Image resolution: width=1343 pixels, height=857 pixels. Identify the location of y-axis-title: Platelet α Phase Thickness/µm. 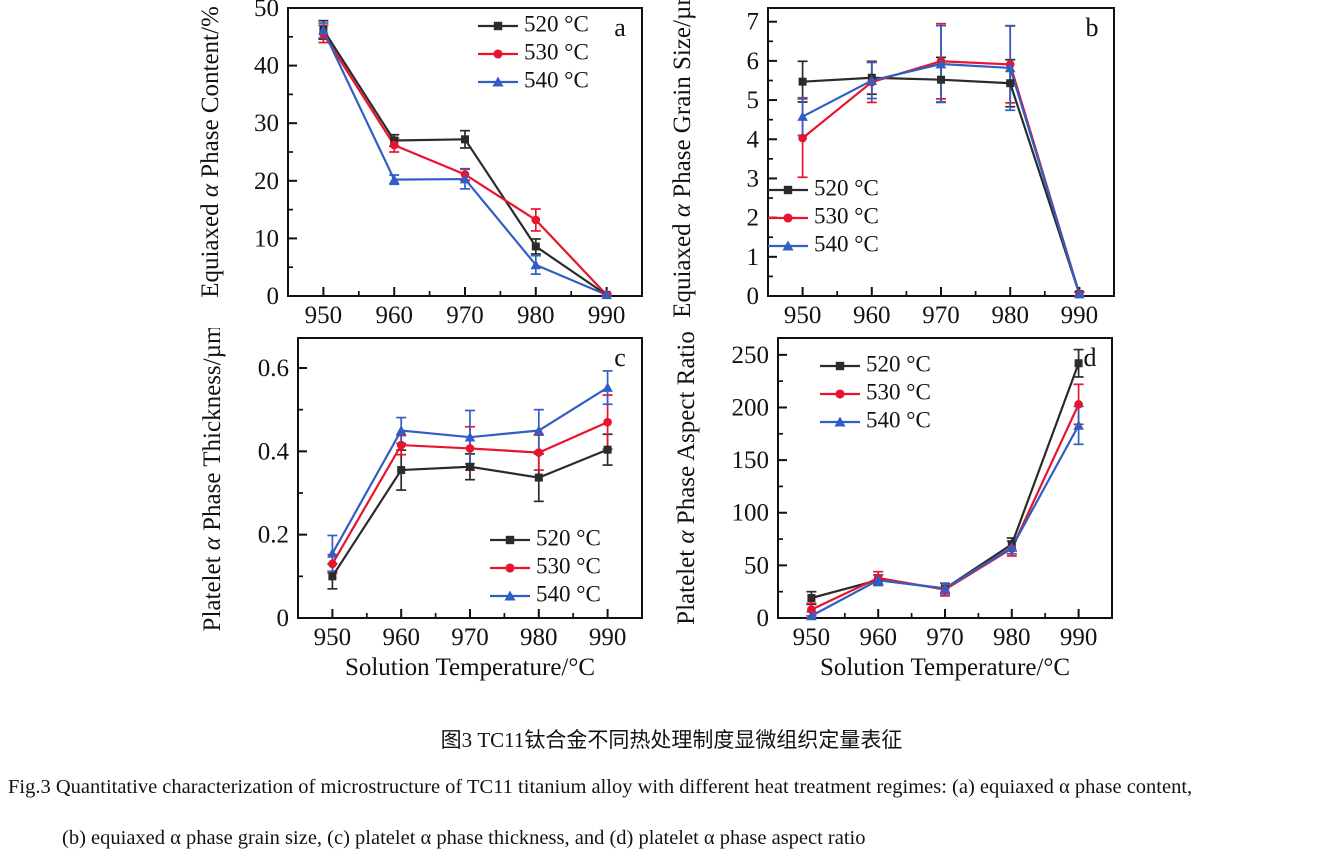
(212, 479).